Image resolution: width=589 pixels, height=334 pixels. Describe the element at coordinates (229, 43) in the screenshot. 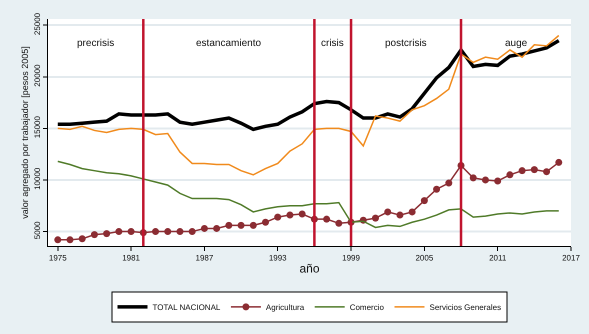

I see `annotation: estancamiento` at that location.